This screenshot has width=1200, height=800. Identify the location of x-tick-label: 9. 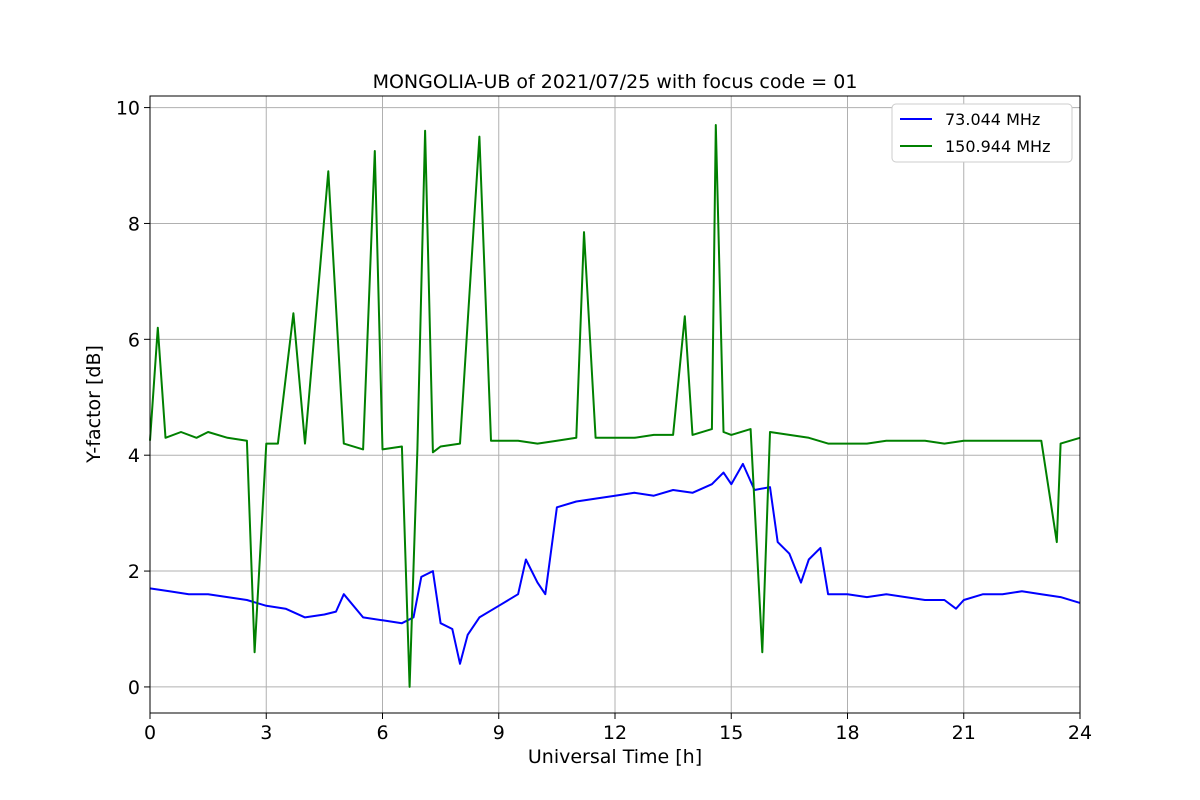
(499, 733).